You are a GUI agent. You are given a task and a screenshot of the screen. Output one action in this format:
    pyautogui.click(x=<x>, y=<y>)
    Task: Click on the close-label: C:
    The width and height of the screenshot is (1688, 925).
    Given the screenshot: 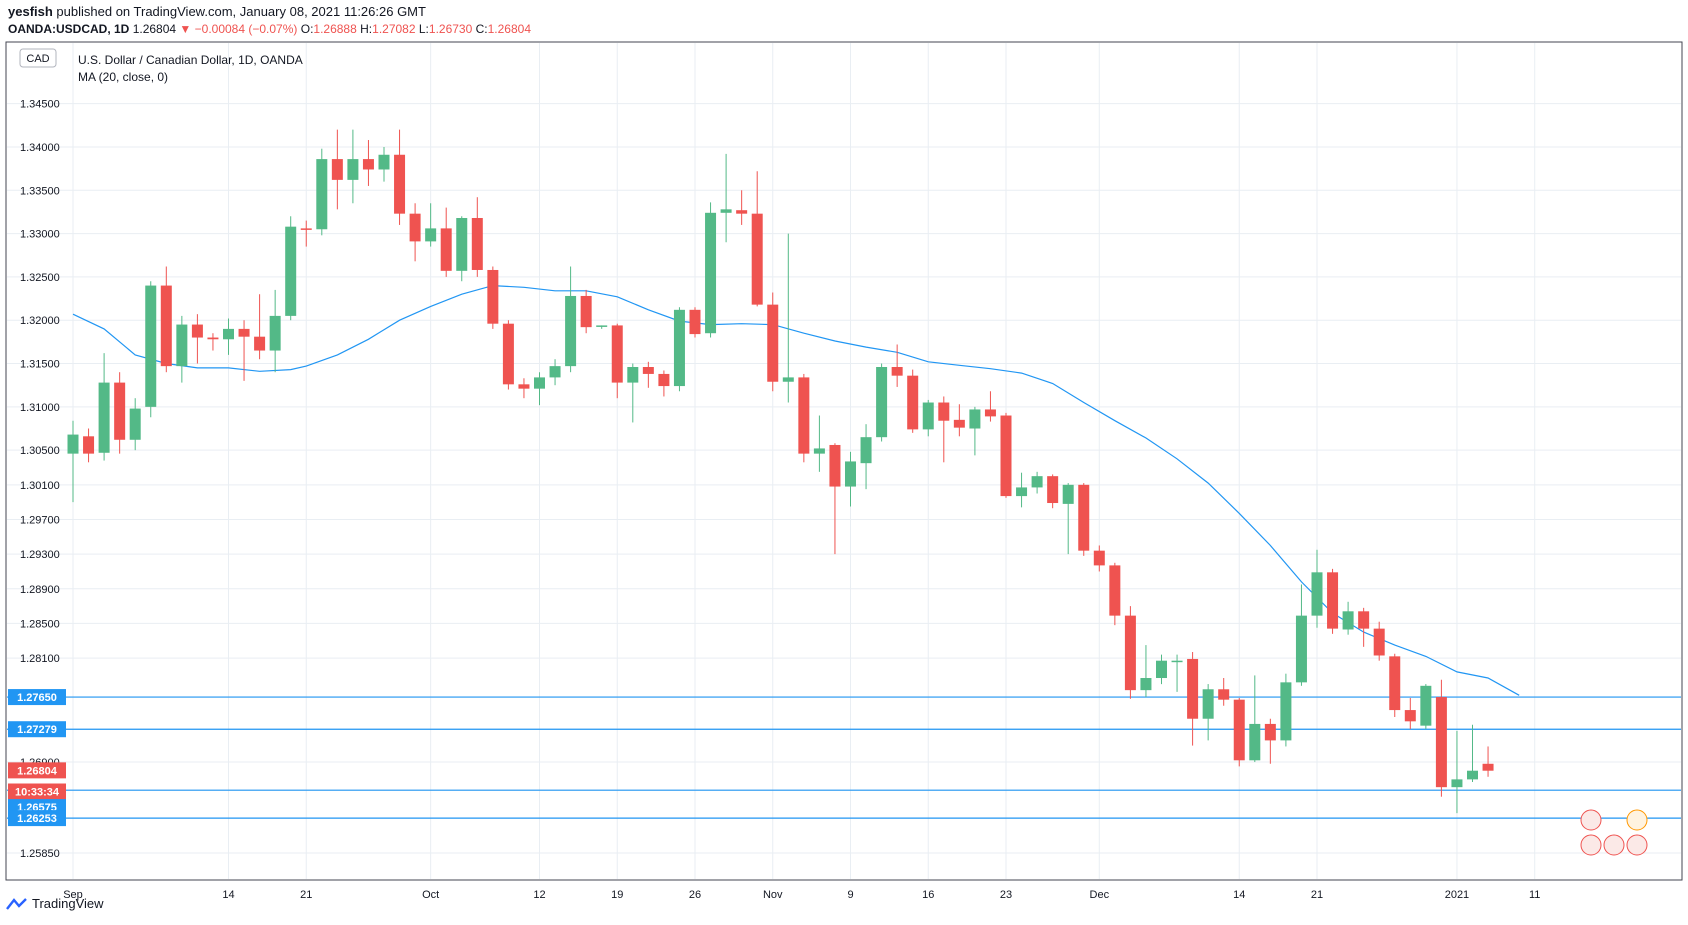 What is the action you would take?
    pyautogui.click(x=481, y=29)
    